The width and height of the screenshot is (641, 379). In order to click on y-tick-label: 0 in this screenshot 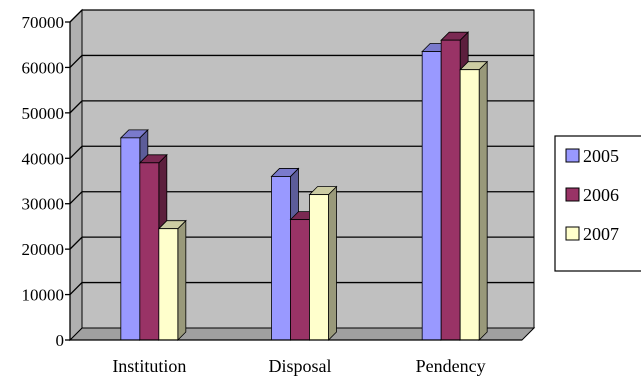, I will do `click(60, 340)`.